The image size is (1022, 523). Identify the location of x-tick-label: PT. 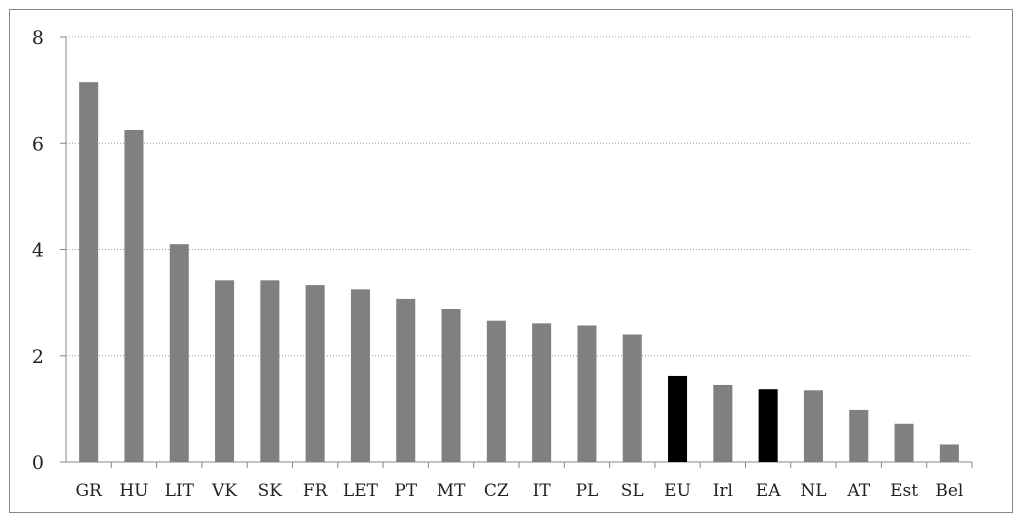
(405, 491).